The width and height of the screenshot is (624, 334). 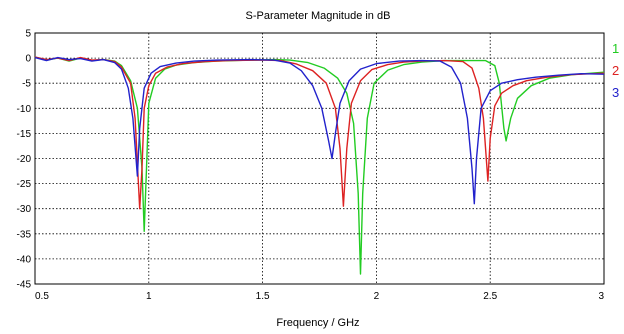 What do you see at coordinates (615, 48) in the screenshot?
I see `legend-entry-1: 1` at bounding box center [615, 48].